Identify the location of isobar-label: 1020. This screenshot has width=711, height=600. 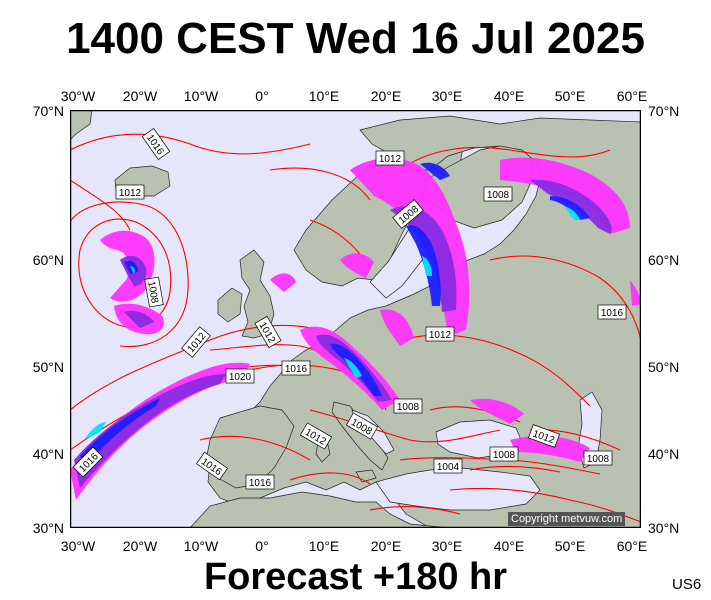
(240, 376).